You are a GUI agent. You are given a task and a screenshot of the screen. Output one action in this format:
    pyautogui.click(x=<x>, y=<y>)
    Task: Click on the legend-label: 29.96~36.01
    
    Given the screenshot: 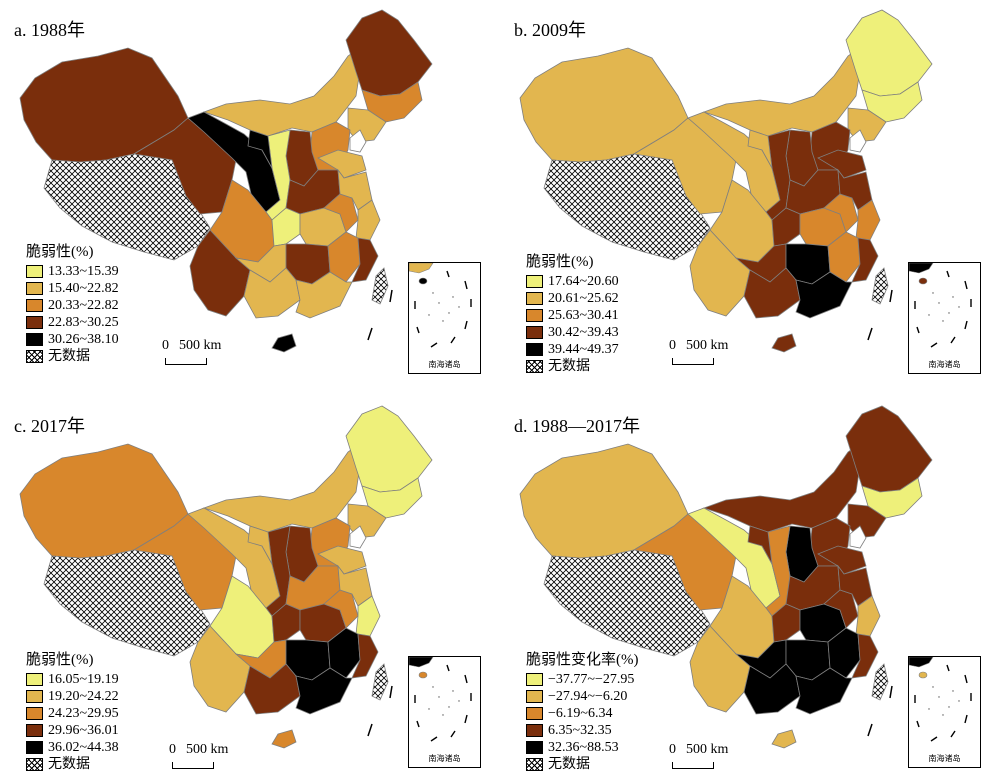 What is the action you would take?
    pyautogui.click(x=83, y=730)
    